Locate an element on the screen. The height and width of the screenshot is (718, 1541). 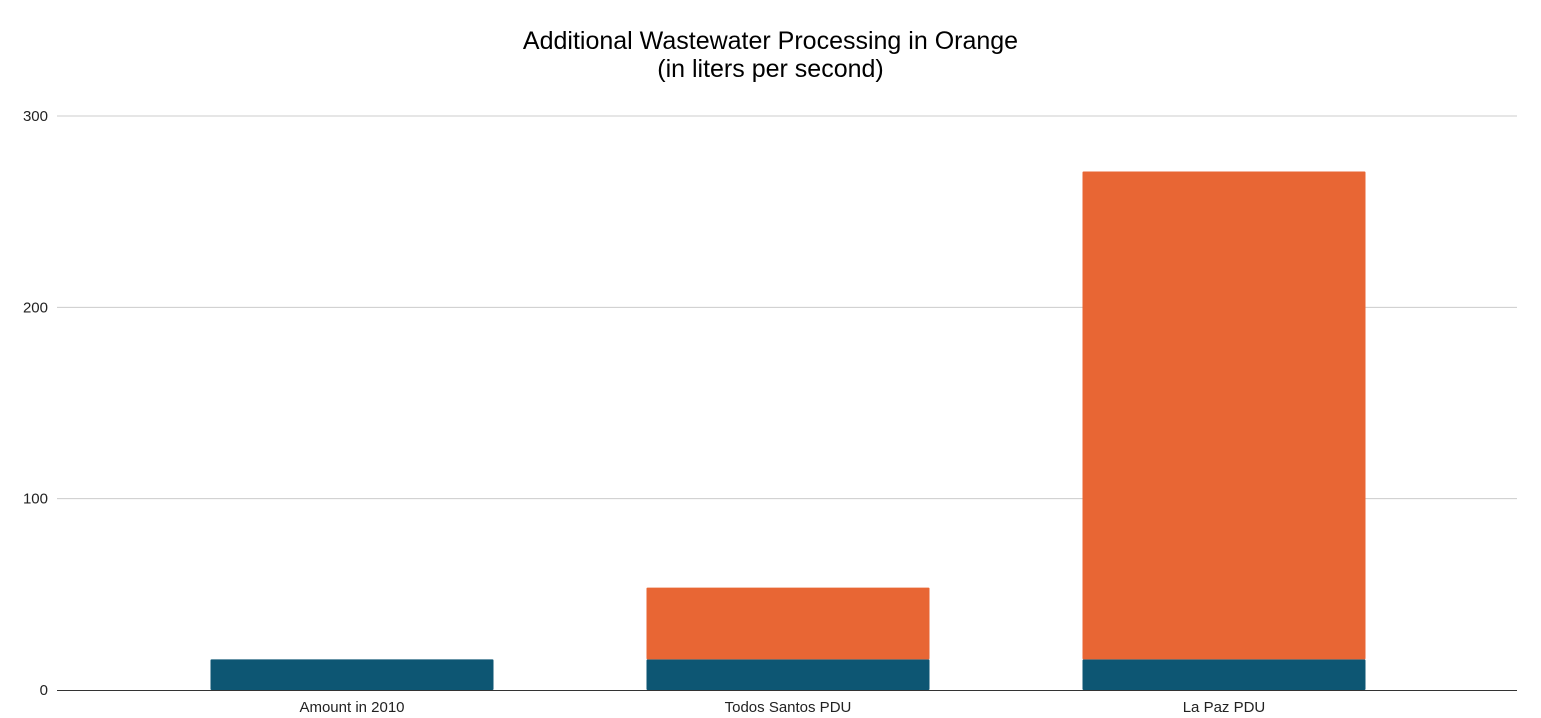
bar-2-todos-santos-pdu is located at coordinates (788, 623).